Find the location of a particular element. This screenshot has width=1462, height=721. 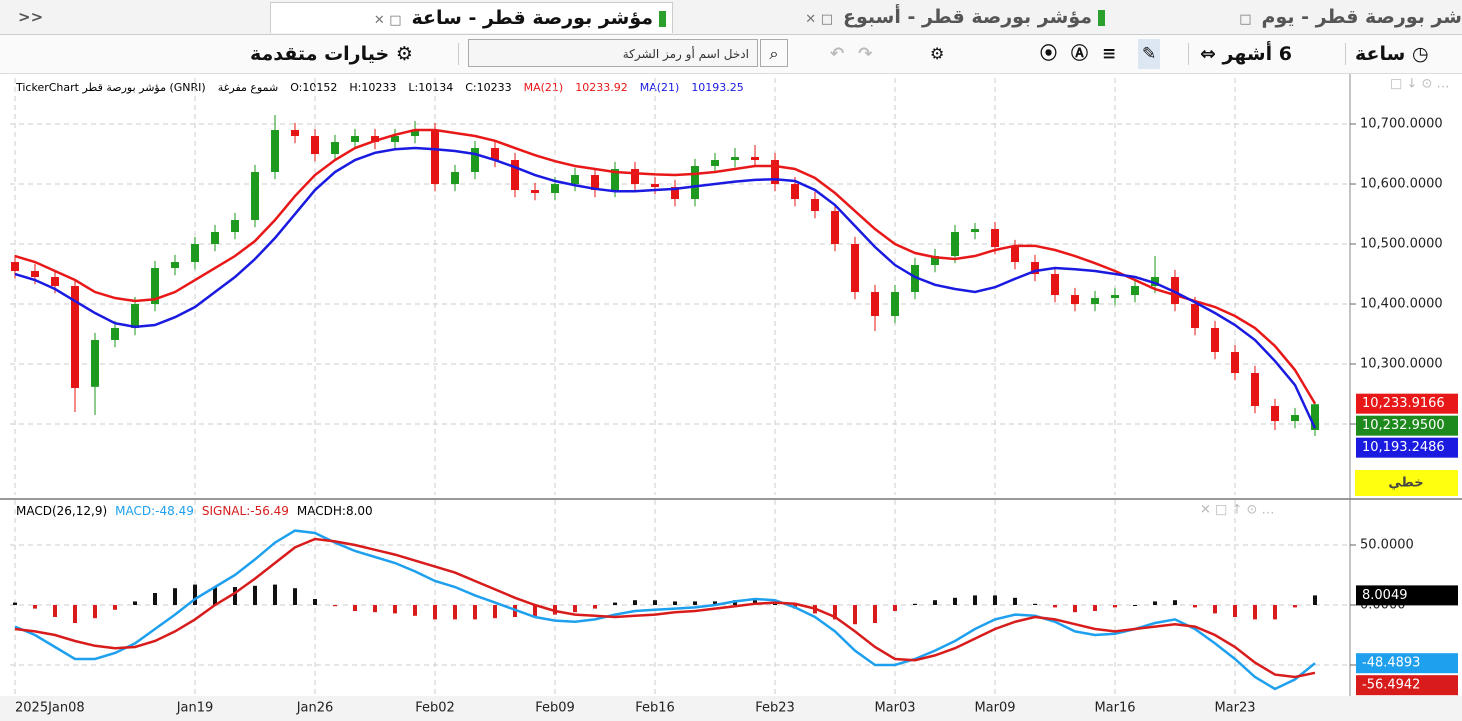

tab: مؤشر بورصة قطر - أسبوع□ ✕ is located at coordinates (903, 17).